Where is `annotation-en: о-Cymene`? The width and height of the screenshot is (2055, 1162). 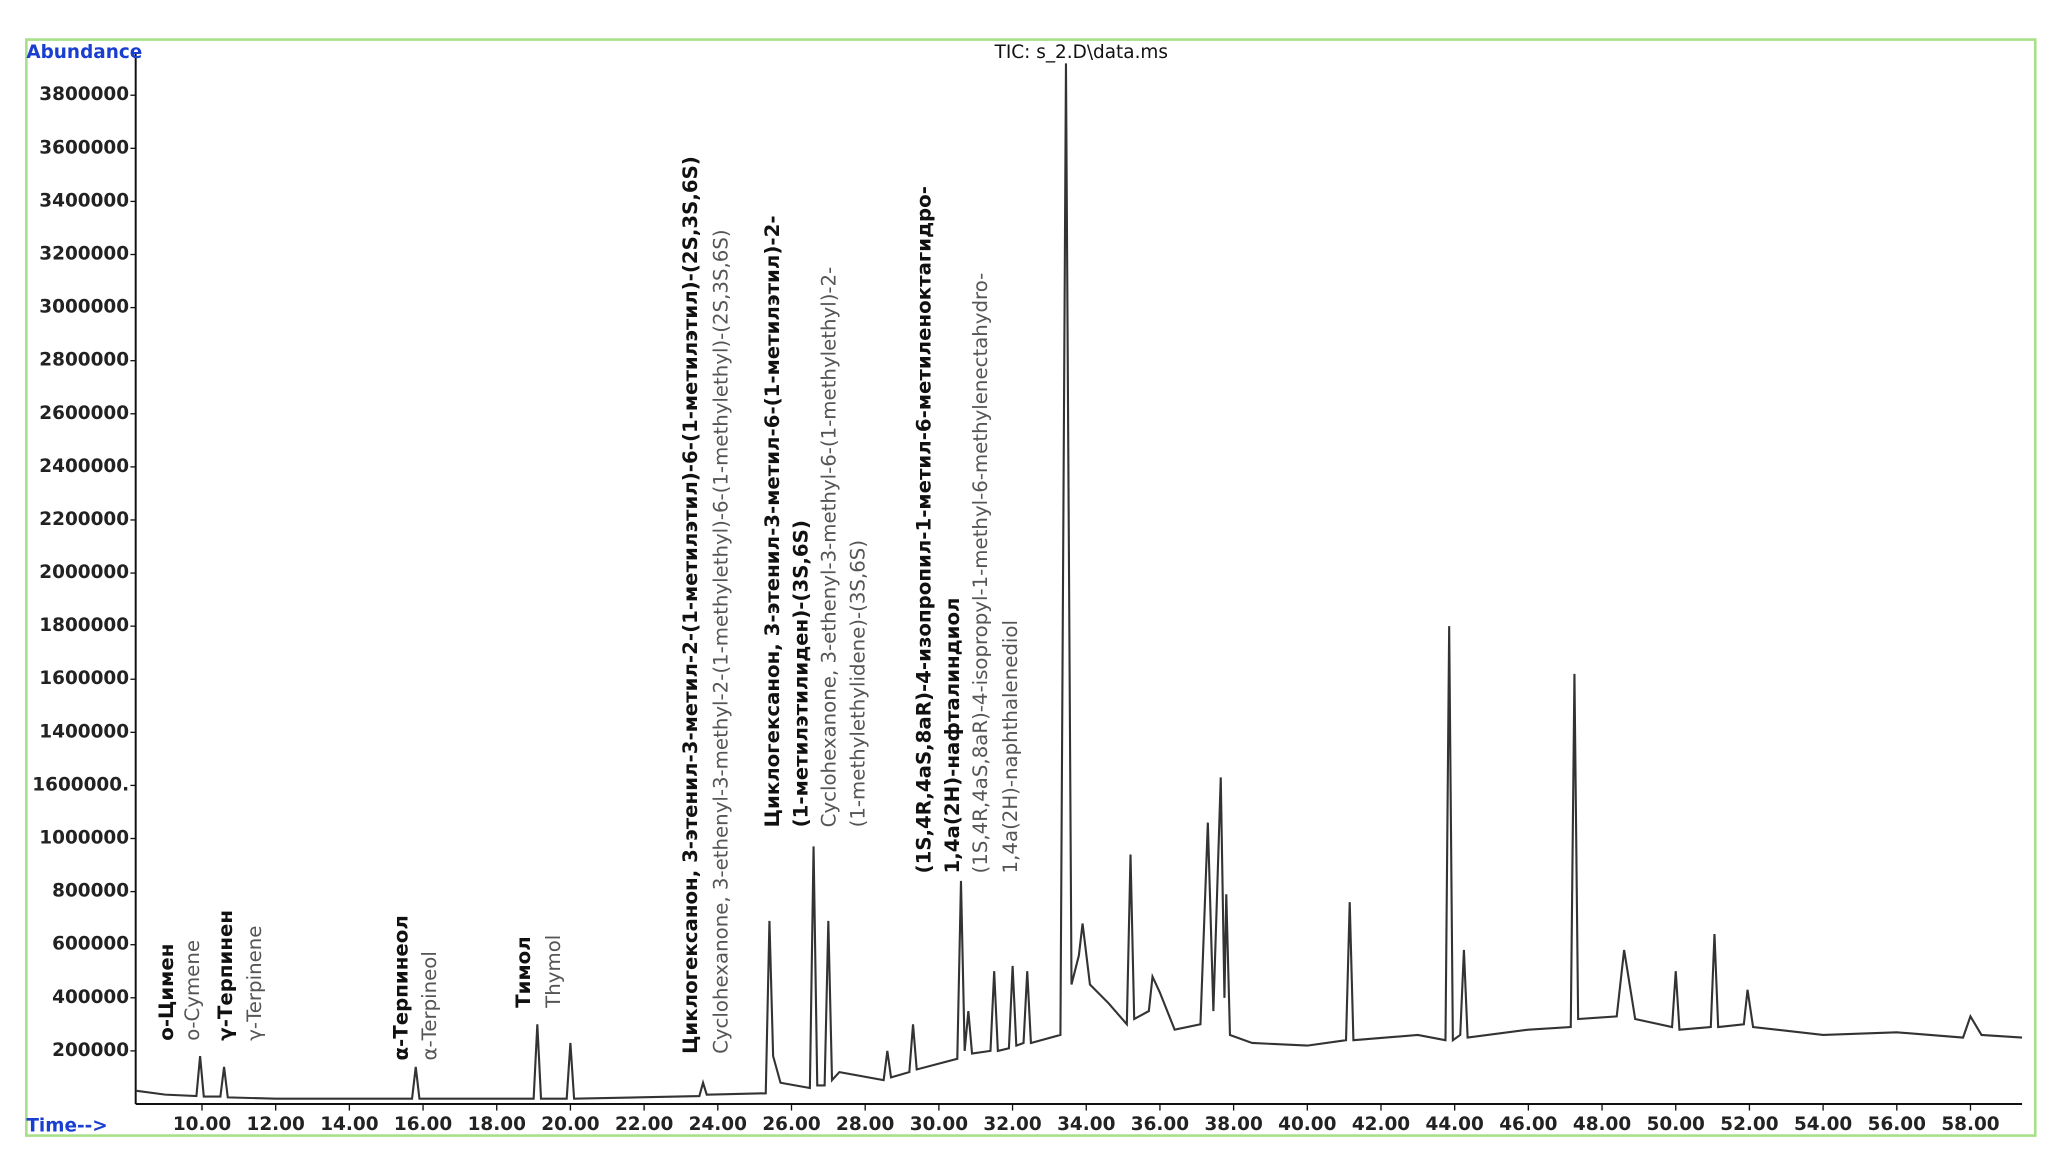 annotation-en: о-Cymene is located at coordinates (192, 990).